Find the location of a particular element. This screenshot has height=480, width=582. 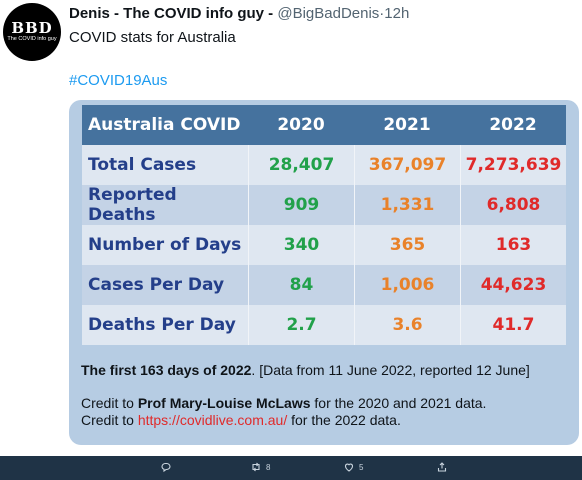

credit-suffix: for the 2020 and 2021 data. is located at coordinates (398, 403).